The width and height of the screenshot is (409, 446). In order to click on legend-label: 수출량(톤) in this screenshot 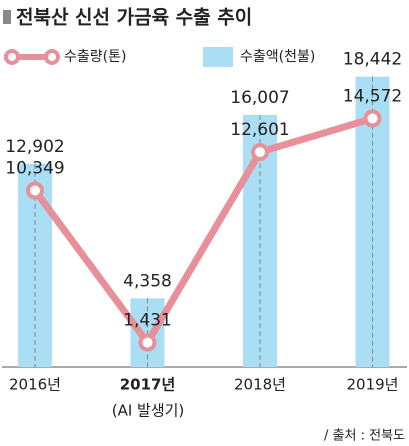, I will do `click(95, 57)`.